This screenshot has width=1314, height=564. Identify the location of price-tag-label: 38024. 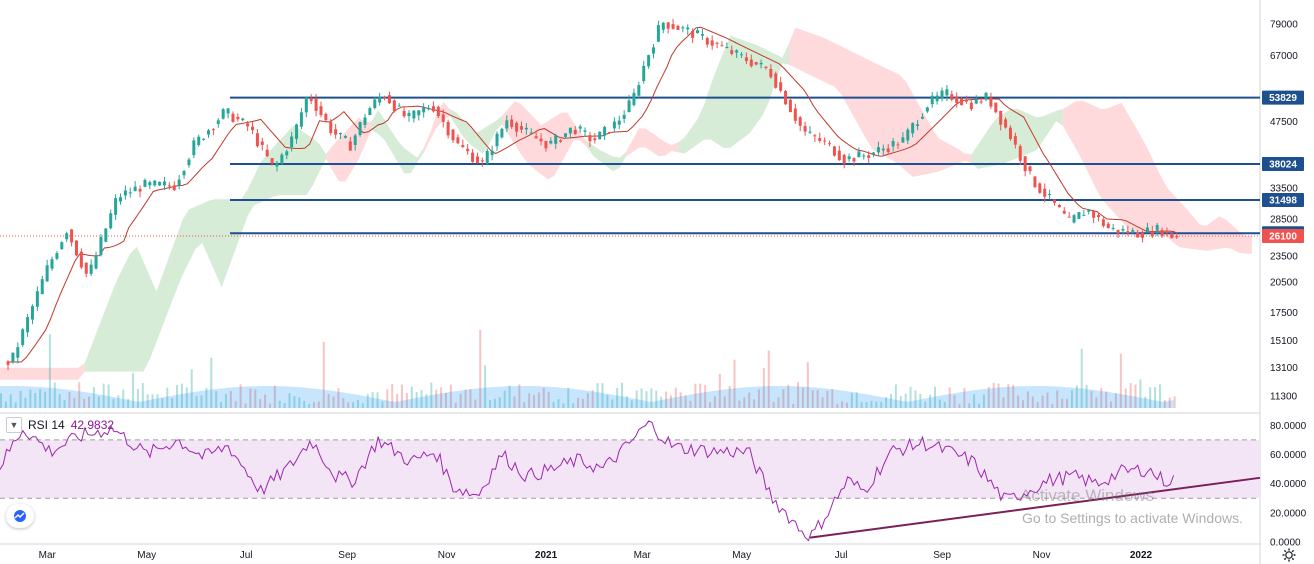
(1283, 165).